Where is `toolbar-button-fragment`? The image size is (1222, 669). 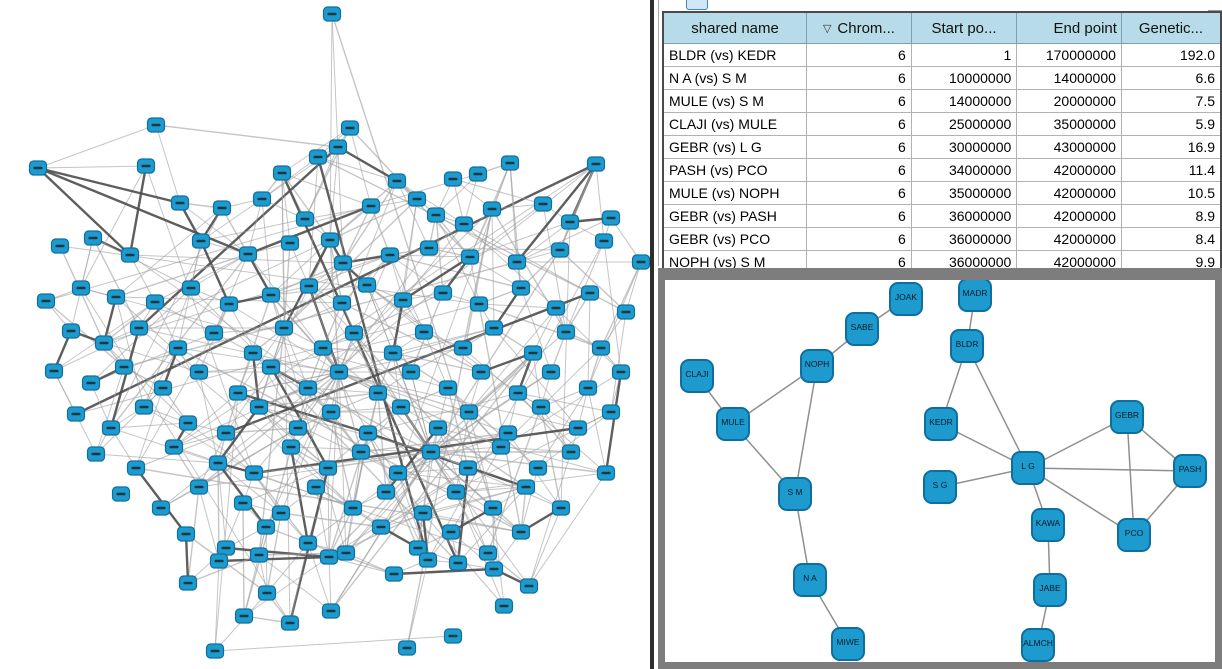 toolbar-button-fragment is located at coordinates (697, 5).